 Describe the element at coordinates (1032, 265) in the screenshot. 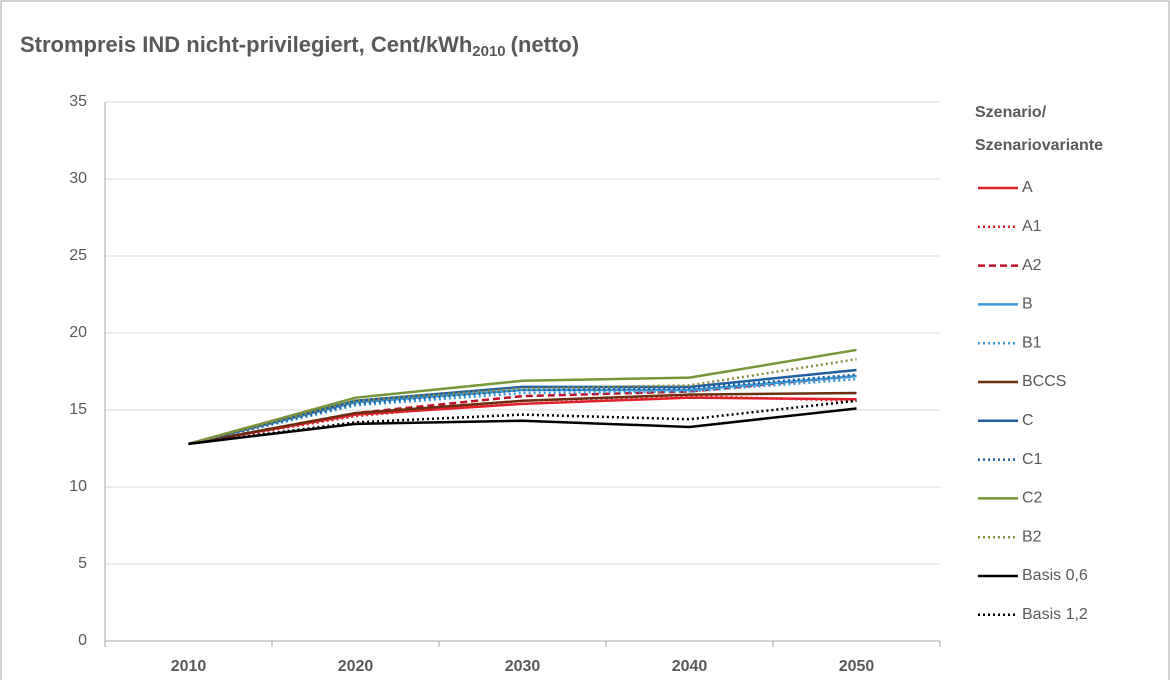

I see `legend-label: A2` at that location.